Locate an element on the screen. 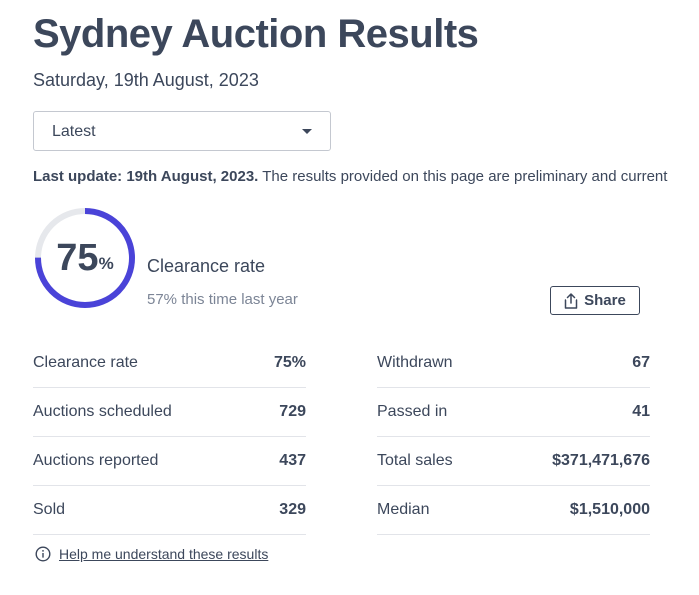 The height and width of the screenshot is (595, 699). stat-row-withdrawn: Withdrawn 67 is located at coordinates (513, 363).